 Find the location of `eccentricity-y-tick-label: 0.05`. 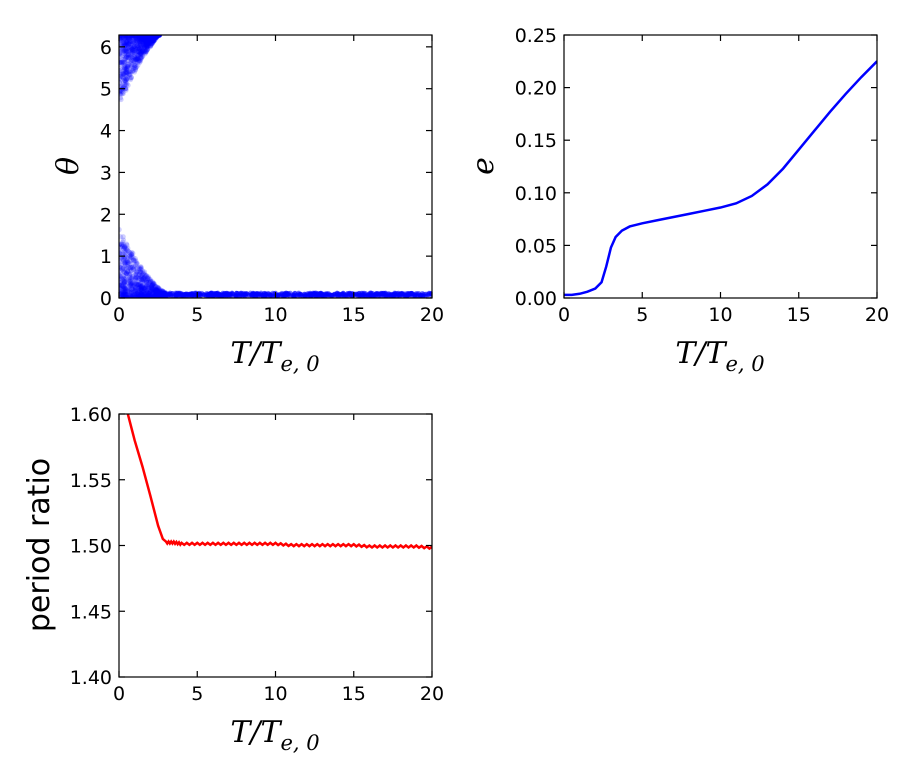

eccentricity-y-tick-label: 0.05 is located at coordinates (536, 246).